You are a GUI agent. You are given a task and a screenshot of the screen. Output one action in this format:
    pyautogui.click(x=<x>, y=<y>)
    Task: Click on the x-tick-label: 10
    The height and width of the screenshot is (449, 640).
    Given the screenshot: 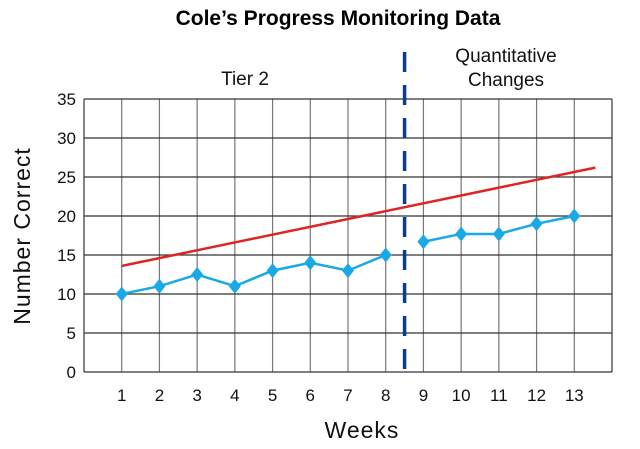 What is the action you would take?
    pyautogui.click(x=461, y=395)
    